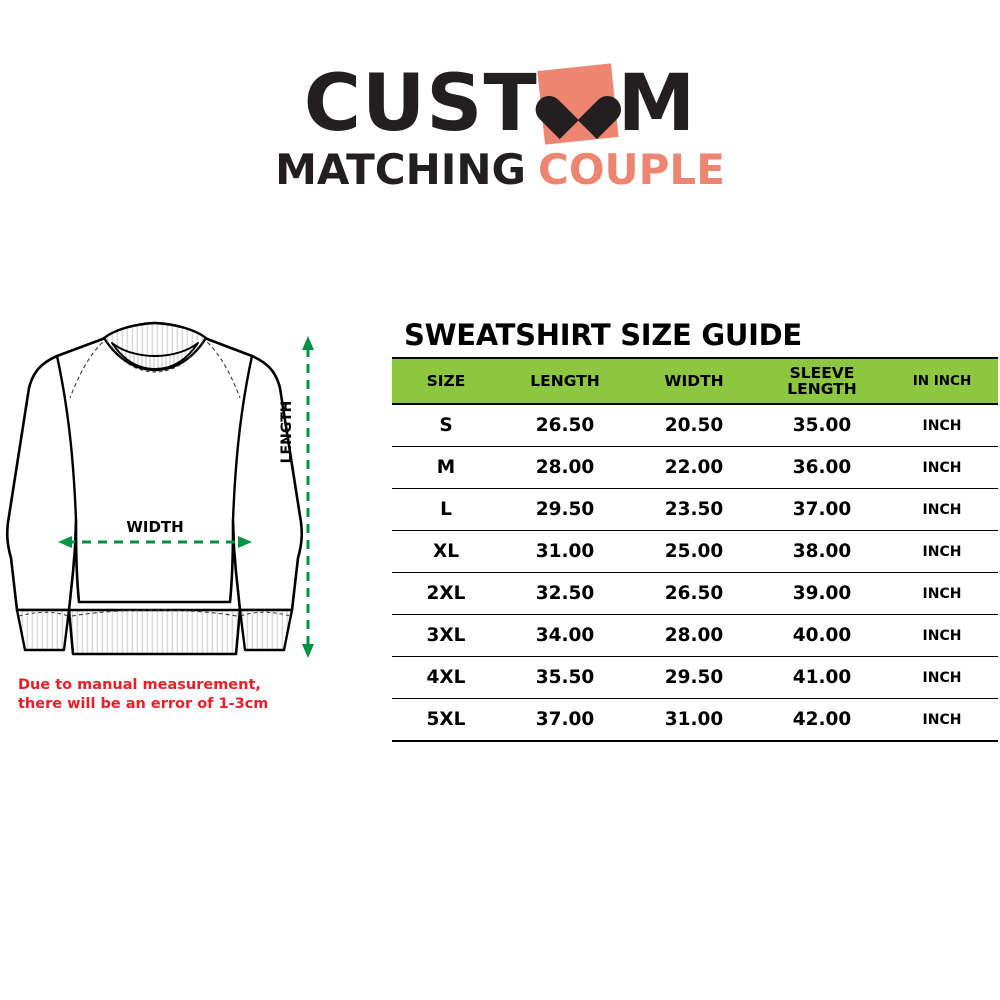 This screenshot has height=1000, width=1000. What do you see at coordinates (139, 685) in the screenshot?
I see `disclaimer-line-1: Due to manual measurement,` at bounding box center [139, 685].